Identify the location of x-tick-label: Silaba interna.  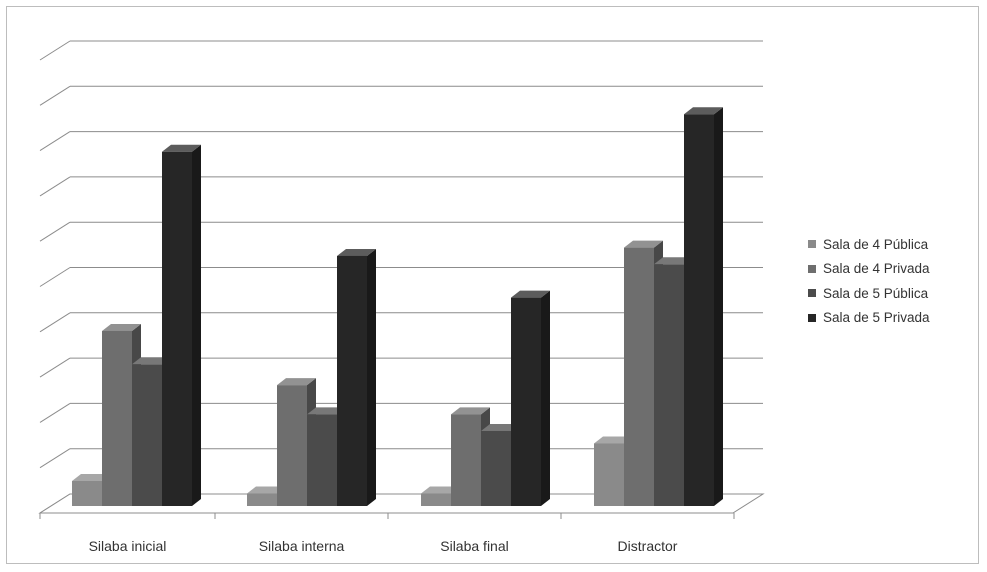
(302, 546).